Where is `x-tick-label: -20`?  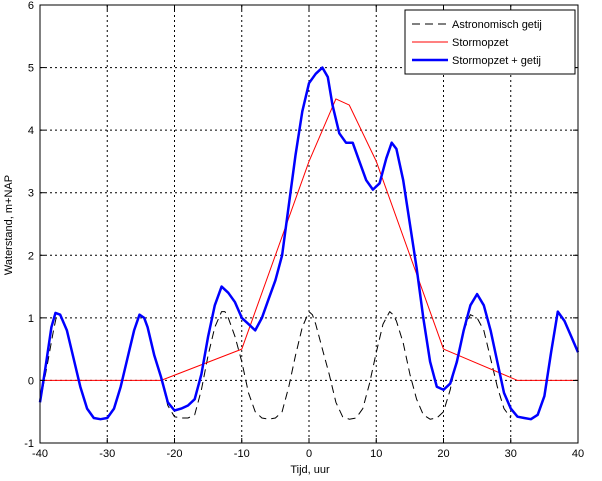 x-tick-label: -20 is located at coordinates (175, 454).